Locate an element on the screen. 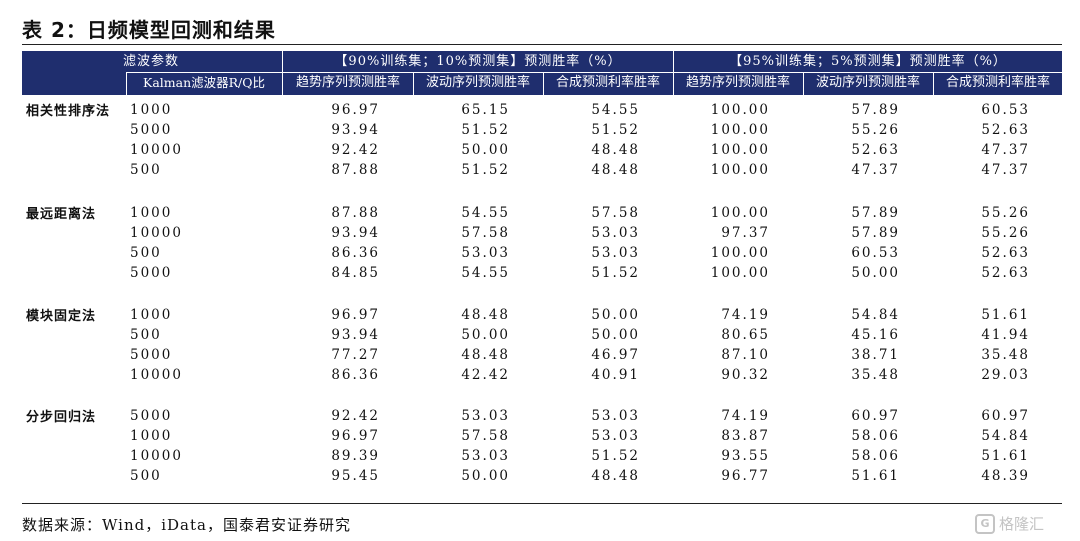  table-cell: 84.85 is located at coordinates (355, 273).